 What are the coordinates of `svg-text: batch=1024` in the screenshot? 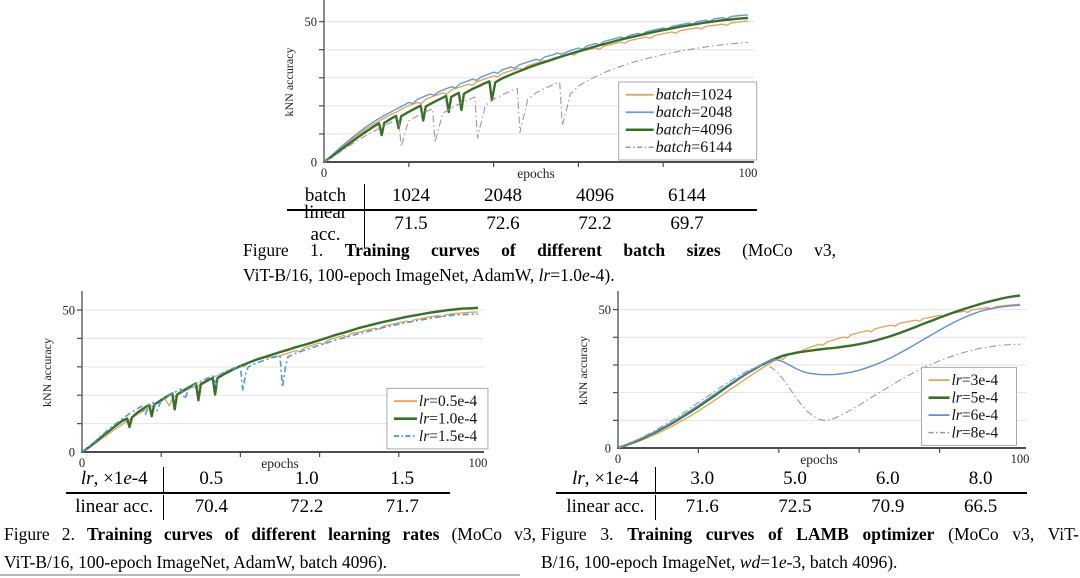 It's located at (694, 95).